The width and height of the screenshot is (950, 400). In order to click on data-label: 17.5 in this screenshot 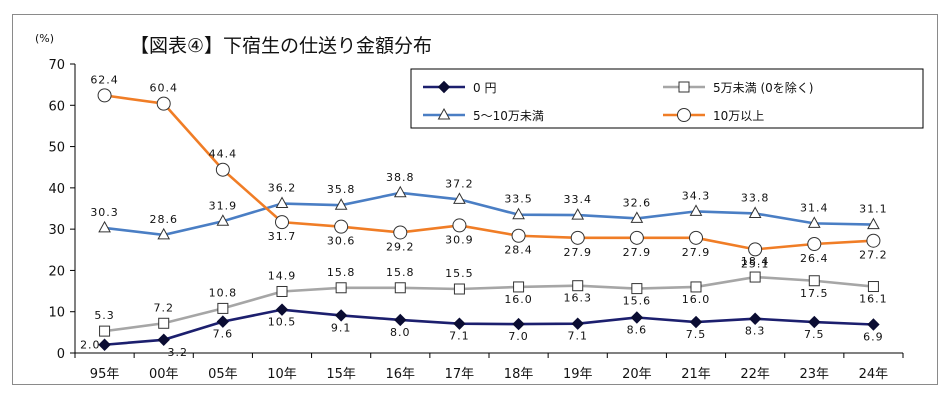, I will do `click(814, 293)`.